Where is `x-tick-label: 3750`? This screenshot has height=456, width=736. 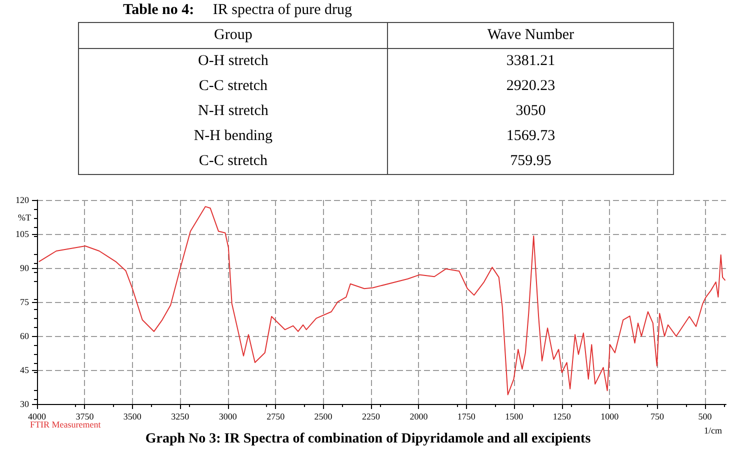 x-tick-label: 3750 is located at coordinates (85, 417).